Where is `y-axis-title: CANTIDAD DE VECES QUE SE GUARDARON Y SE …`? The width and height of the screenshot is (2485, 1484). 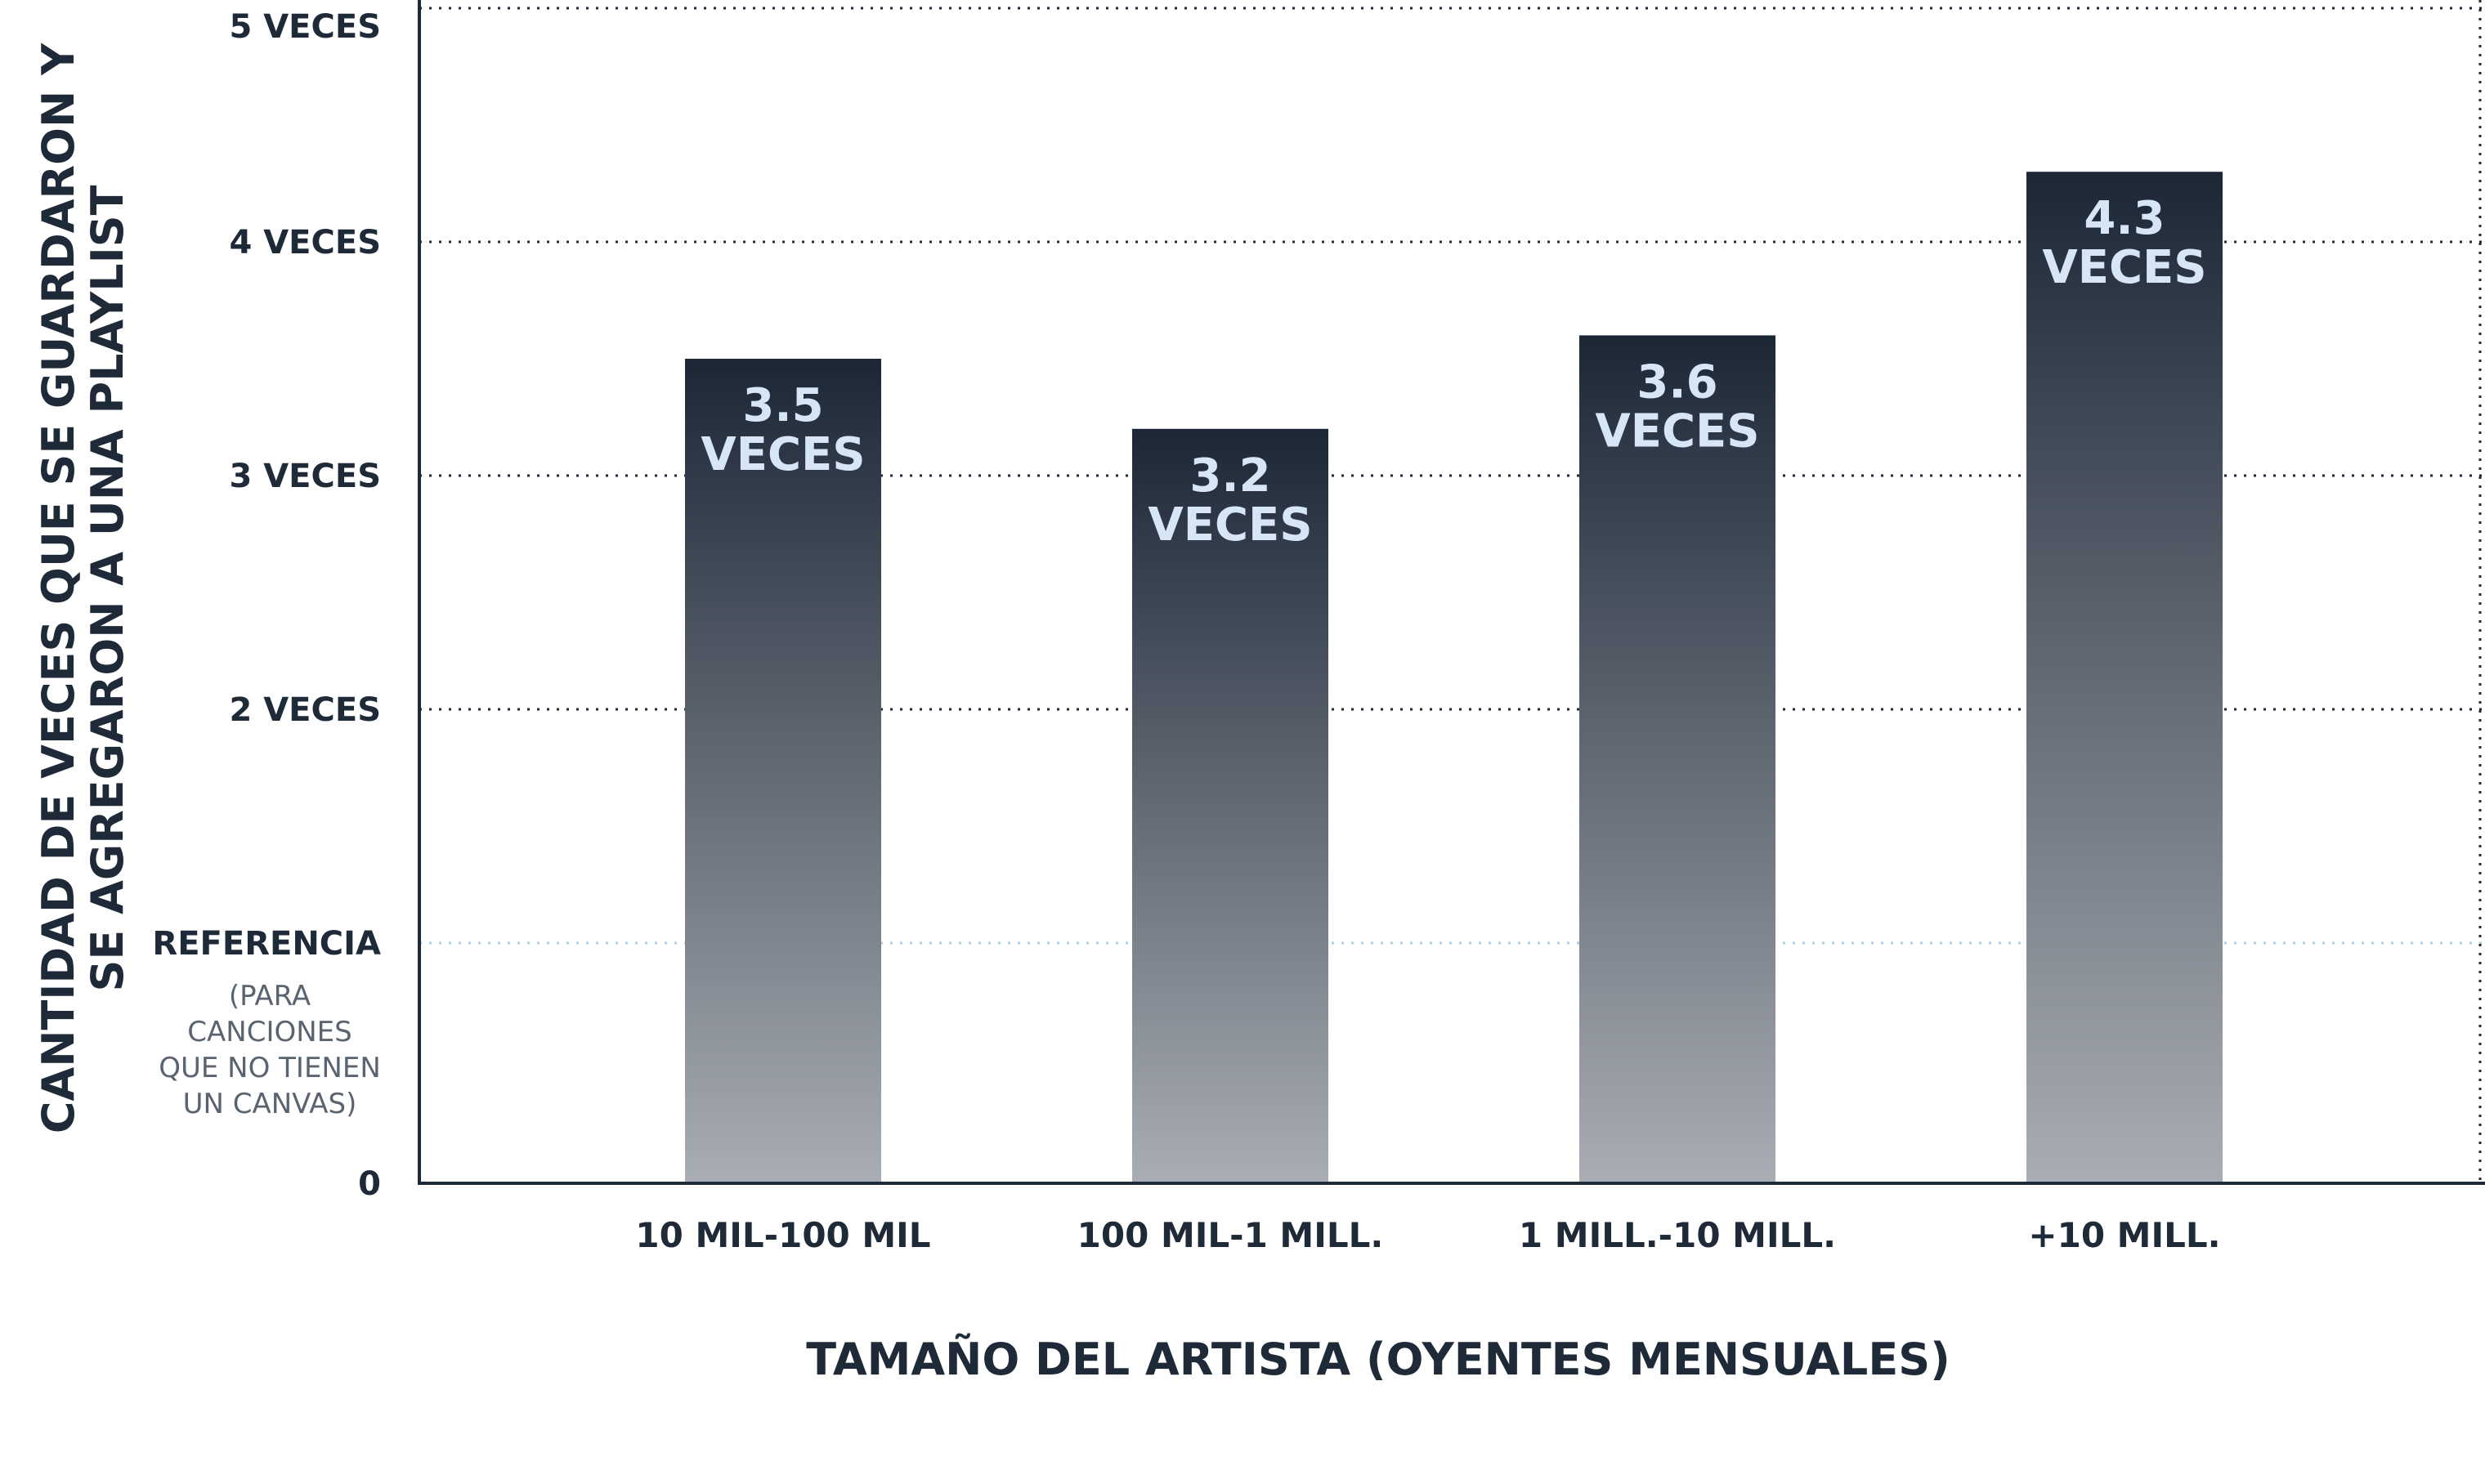
y-axis-title: CANTIDAD DE VECES QUE SE GUARDARON Y SE … is located at coordinates (83, 587).